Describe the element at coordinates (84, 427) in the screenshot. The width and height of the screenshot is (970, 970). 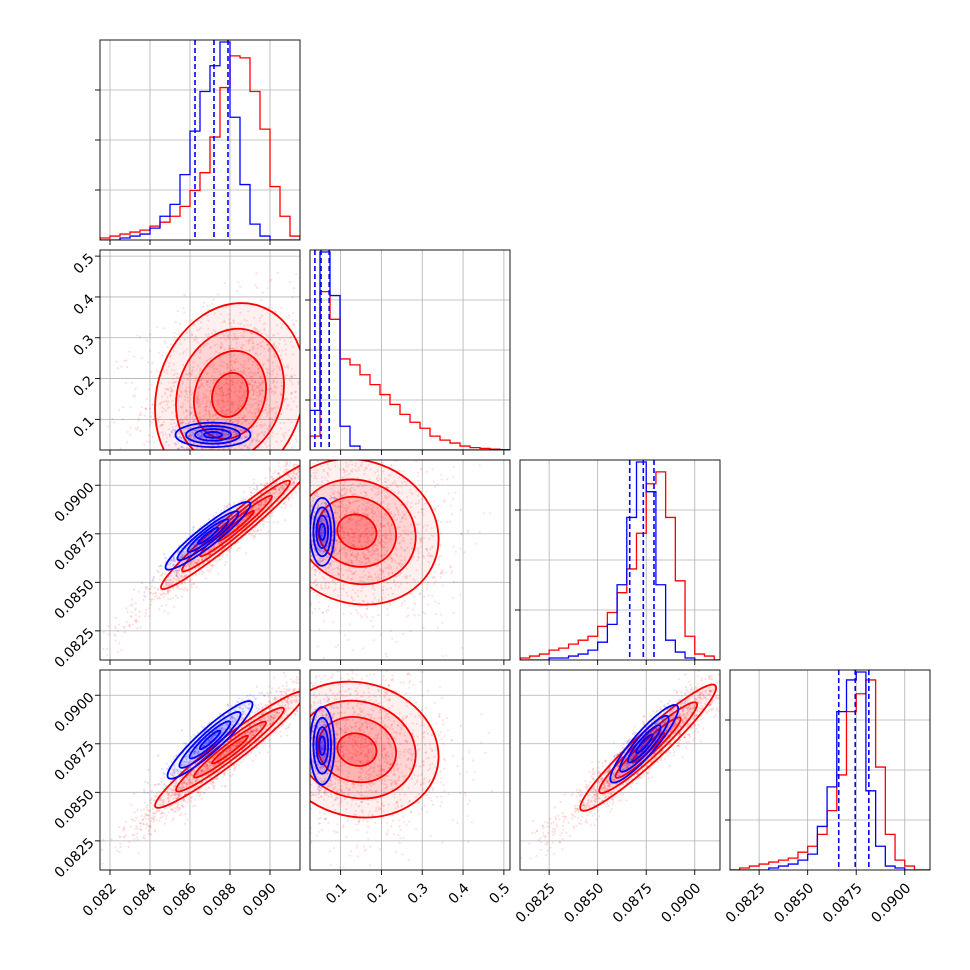
I see `y-tick-label: 0.1` at that location.